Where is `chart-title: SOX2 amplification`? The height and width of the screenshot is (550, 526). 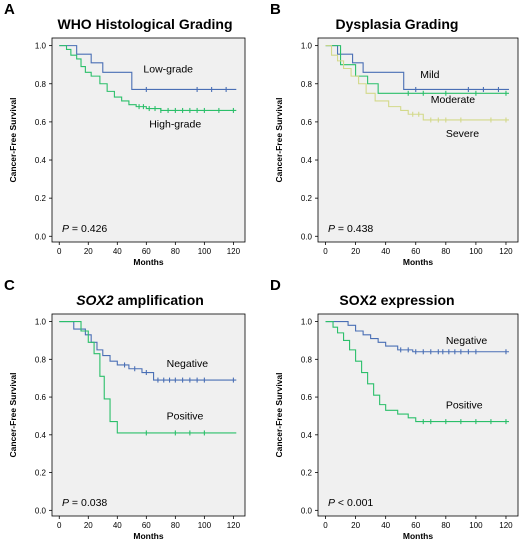 chart-title: SOX2 amplification is located at coordinates (140, 300).